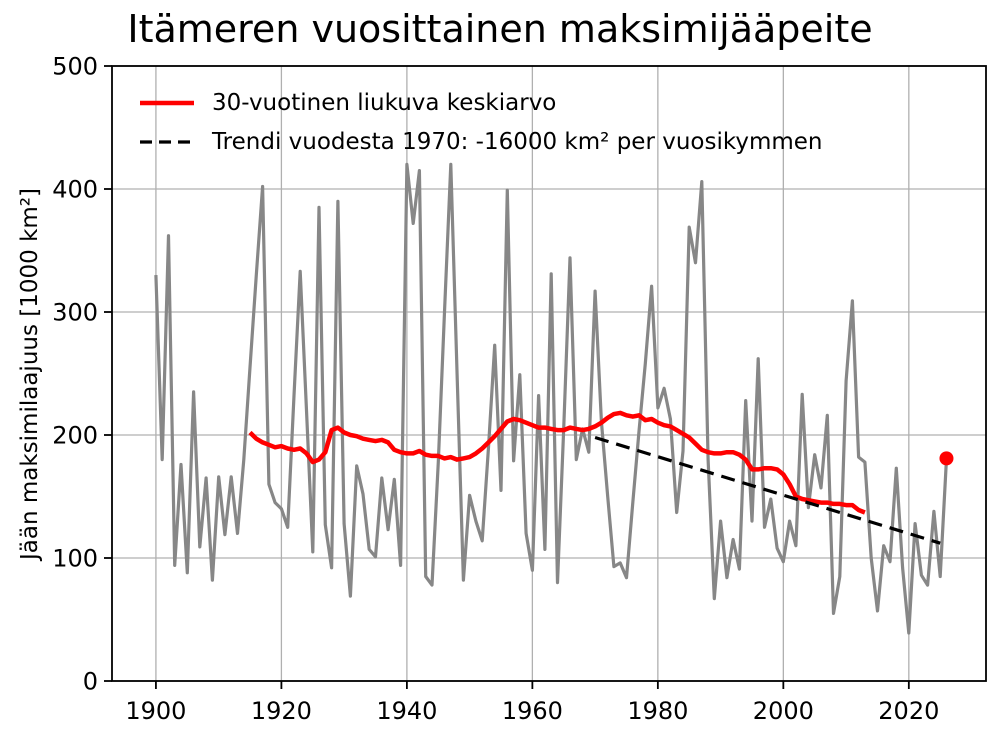  Describe the element at coordinates (281, 711) in the screenshot. I see `x-tick-label: 1920` at that location.